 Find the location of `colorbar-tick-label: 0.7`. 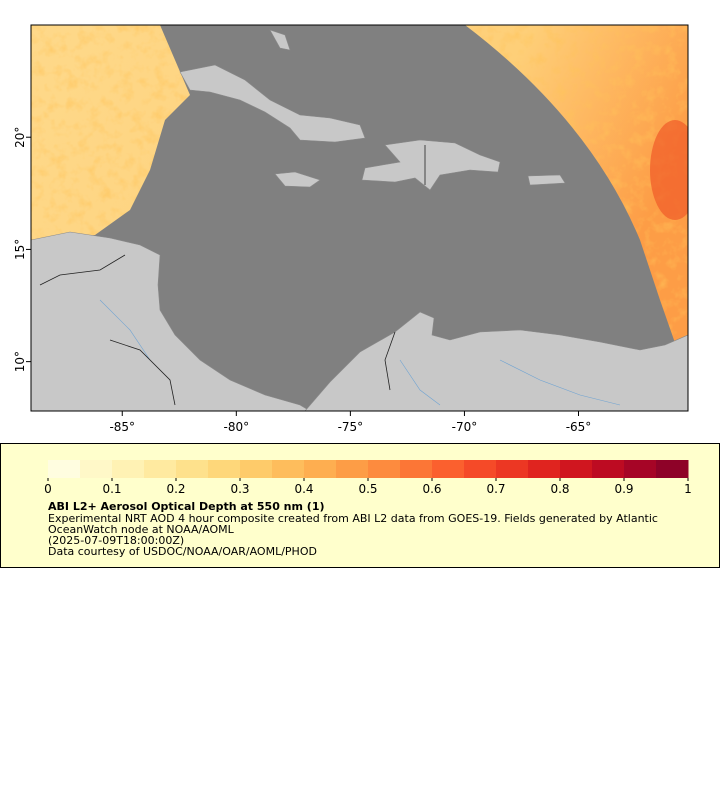

colorbar-tick-label: 0.7 is located at coordinates (495, 489).